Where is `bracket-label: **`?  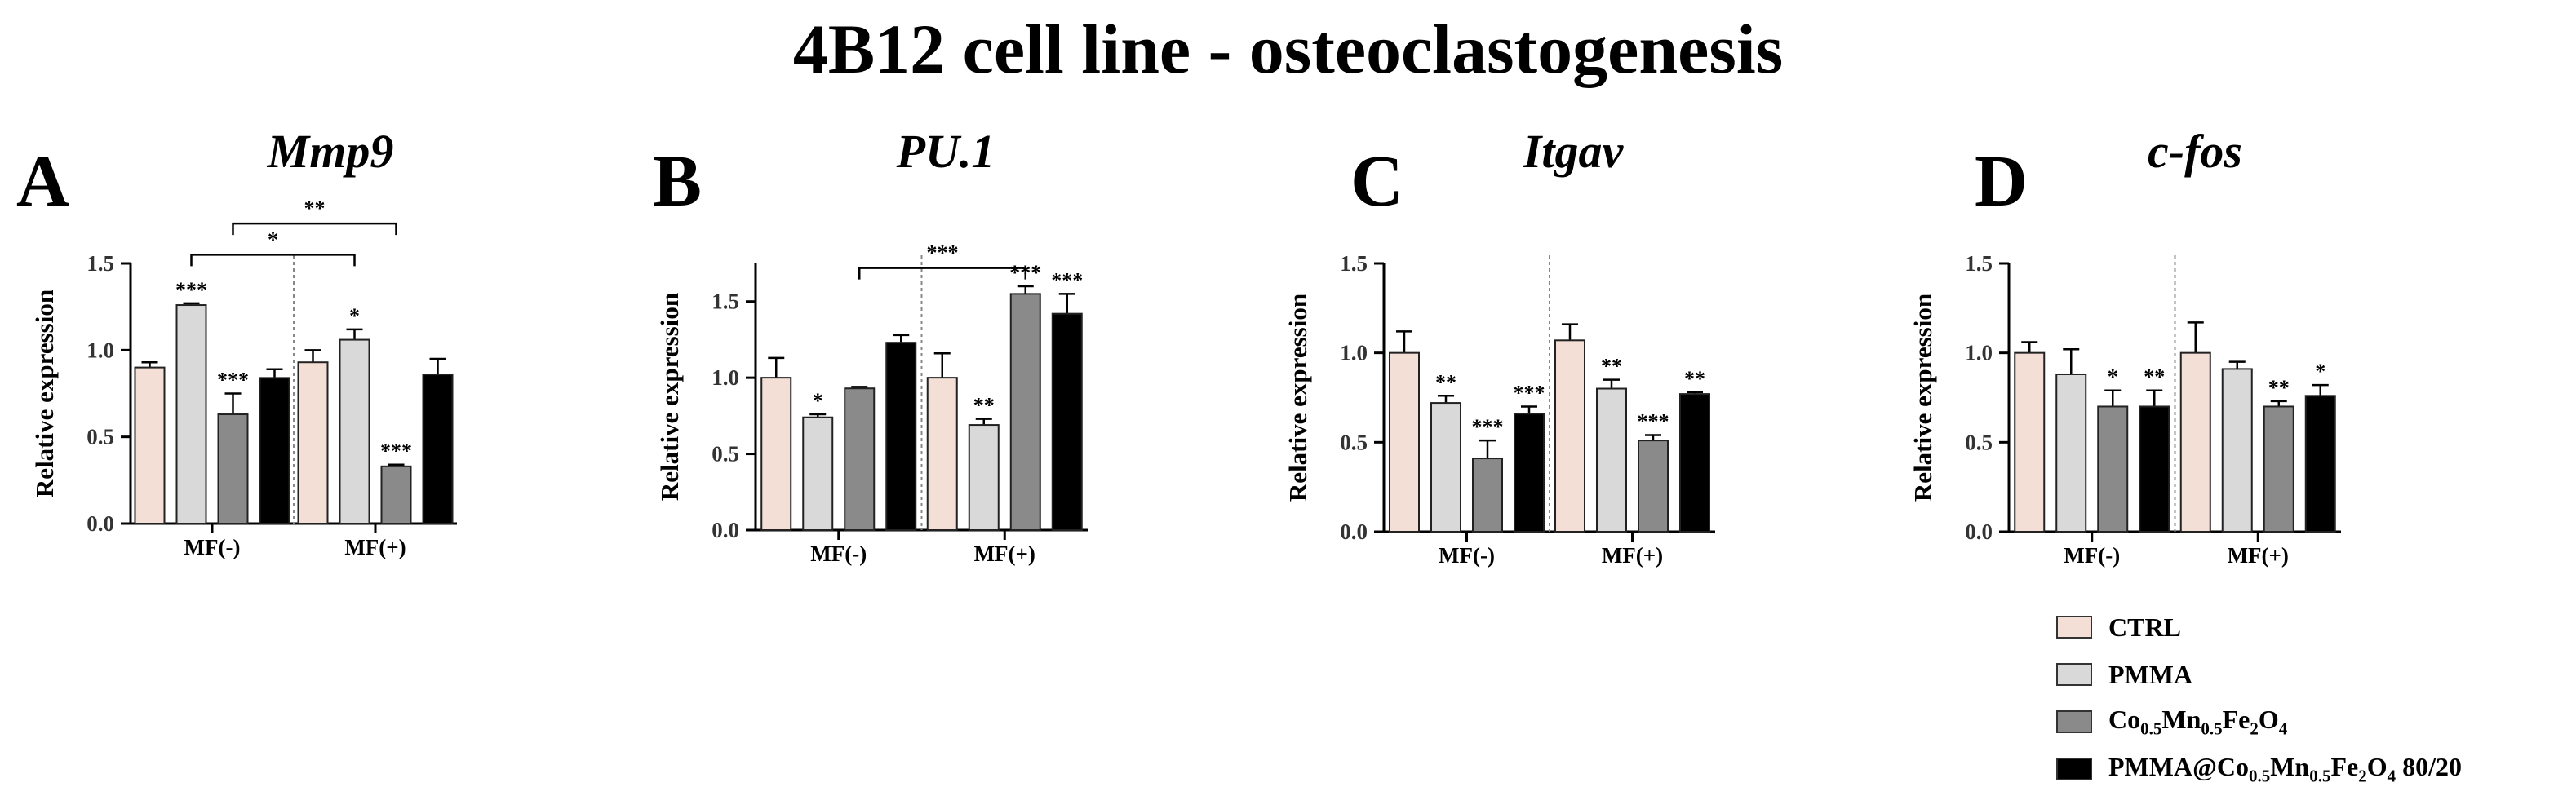
bracket-label: ** is located at coordinates (315, 208).